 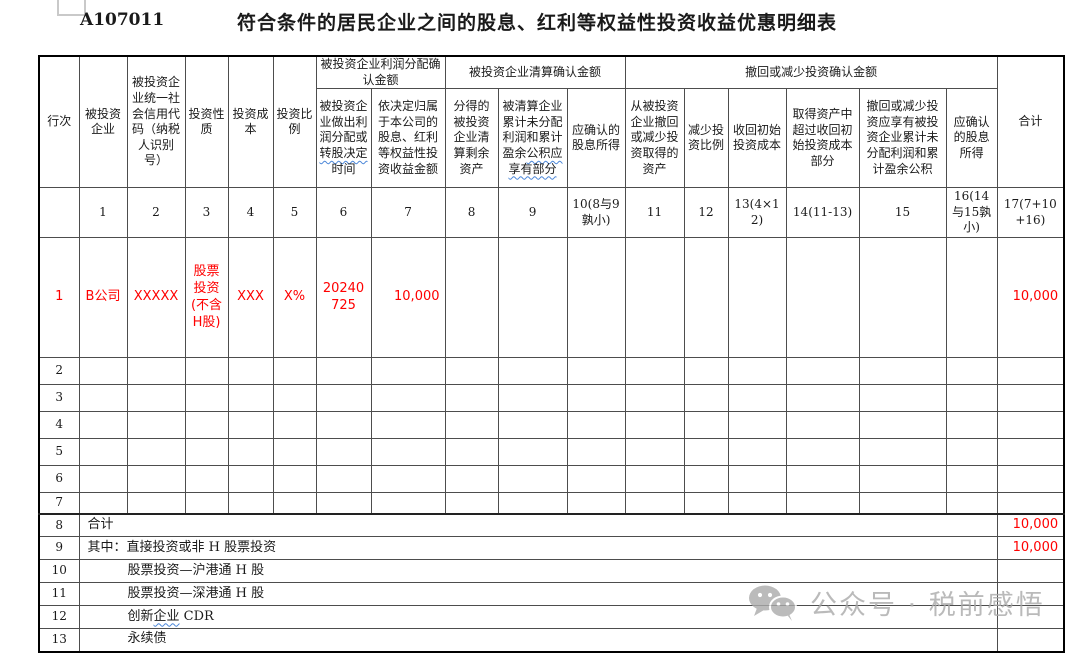 I want to click on header-group-profit: 被投资企业利润分配确认金额, so click(x=380, y=72).